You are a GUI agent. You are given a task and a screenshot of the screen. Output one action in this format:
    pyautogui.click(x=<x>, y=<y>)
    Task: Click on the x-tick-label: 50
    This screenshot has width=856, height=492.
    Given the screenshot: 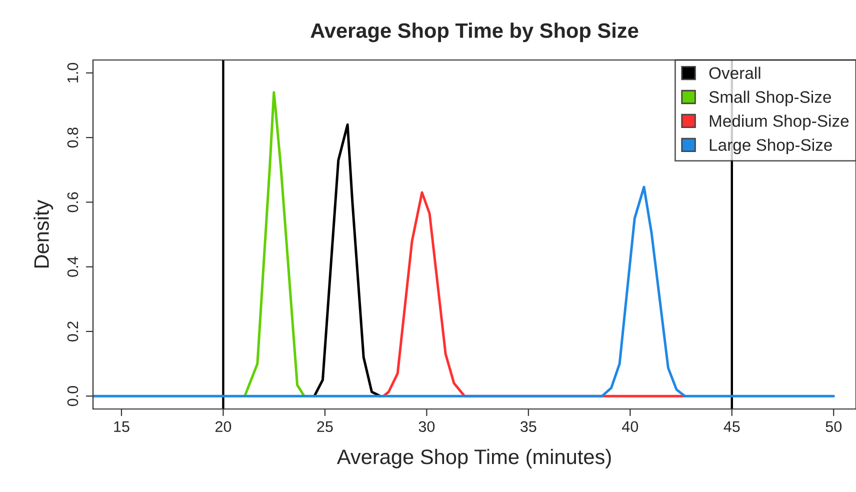 What is the action you would take?
    pyautogui.click(x=834, y=426)
    